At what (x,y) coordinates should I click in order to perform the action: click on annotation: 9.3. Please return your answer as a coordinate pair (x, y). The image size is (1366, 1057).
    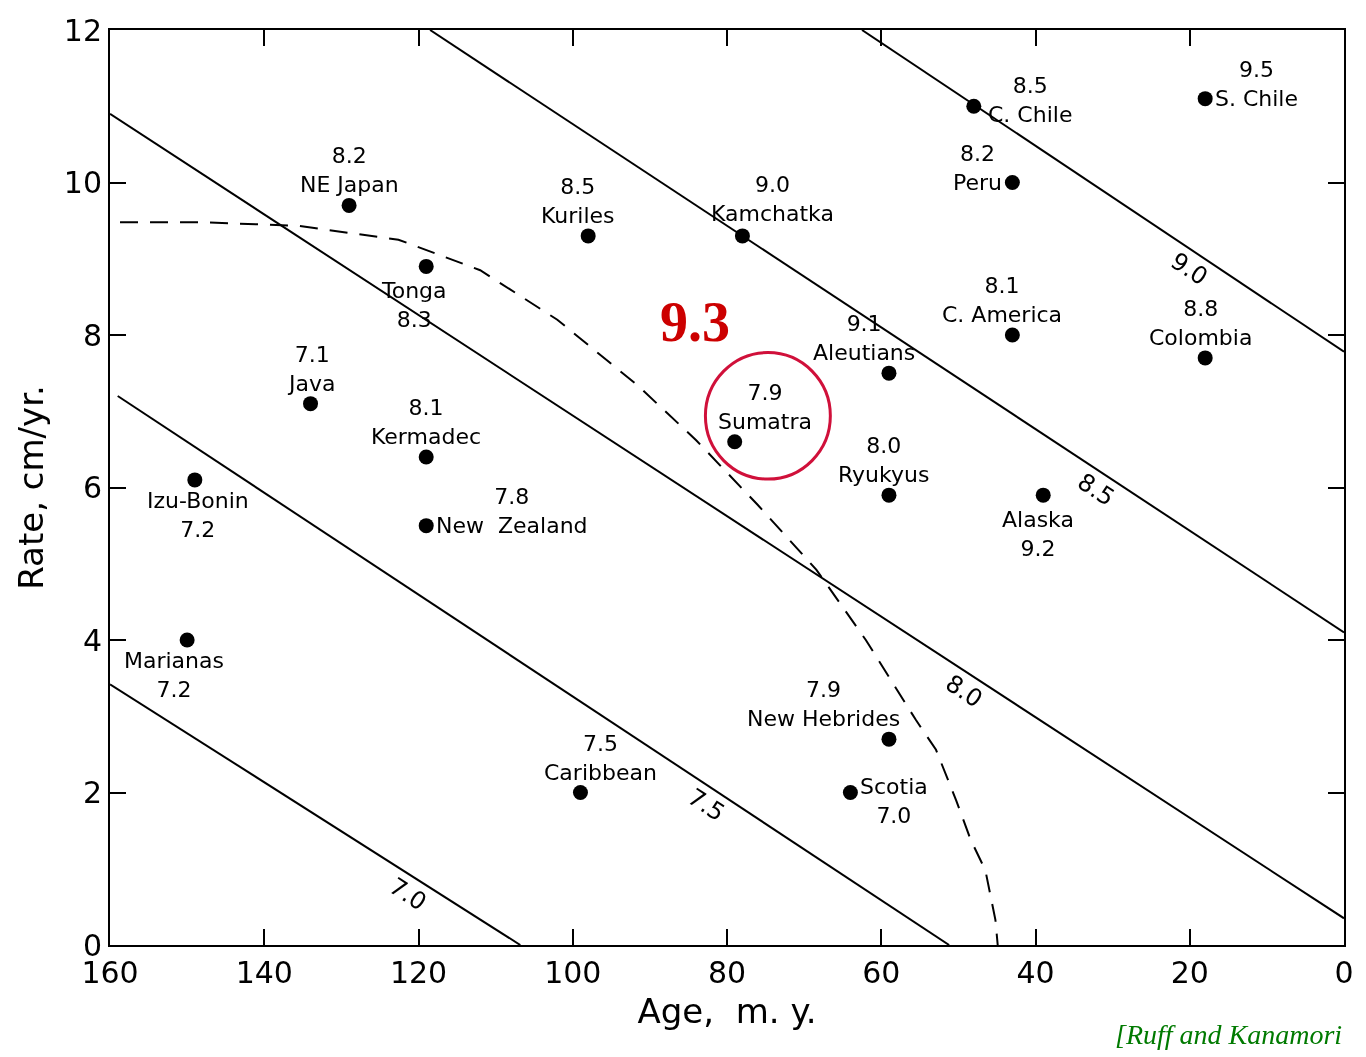
    Looking at the image, I should click on (695, 322).